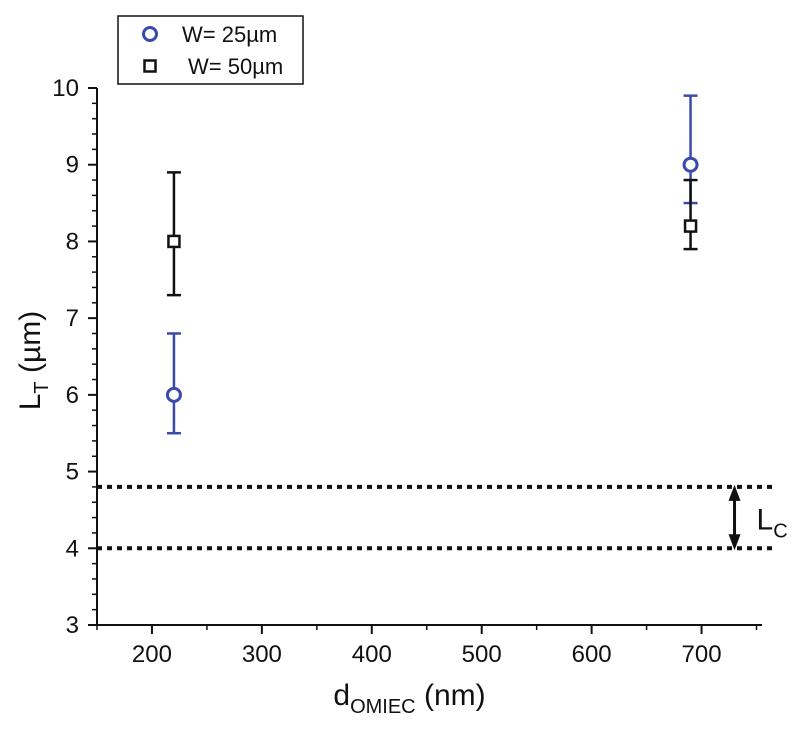 The image size is (800, 738). I want to click on x-tick-label: 400, so click(372, 654).